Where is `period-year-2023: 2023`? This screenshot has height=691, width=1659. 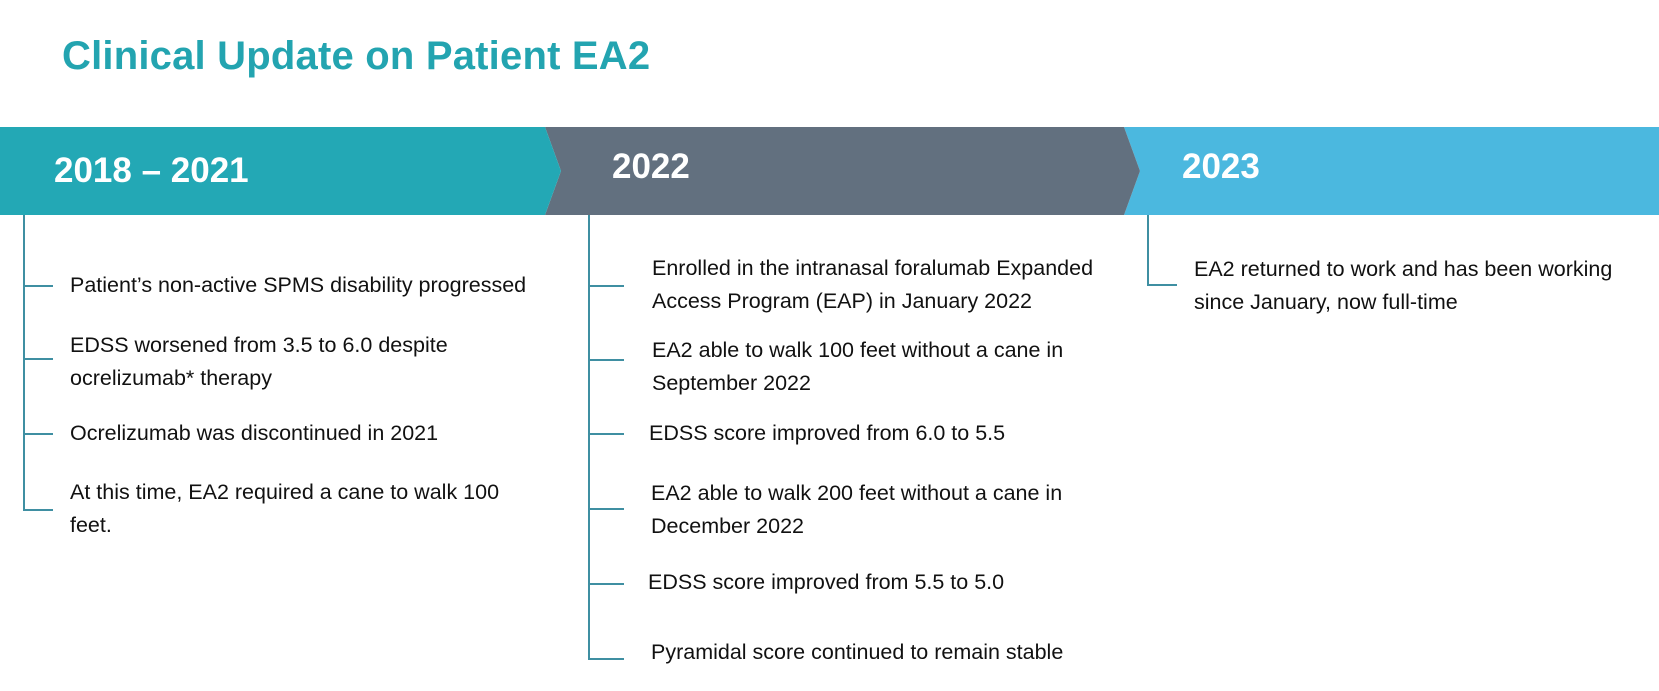 period-year-2023: 2023 is located at coordinates (1221, 166).